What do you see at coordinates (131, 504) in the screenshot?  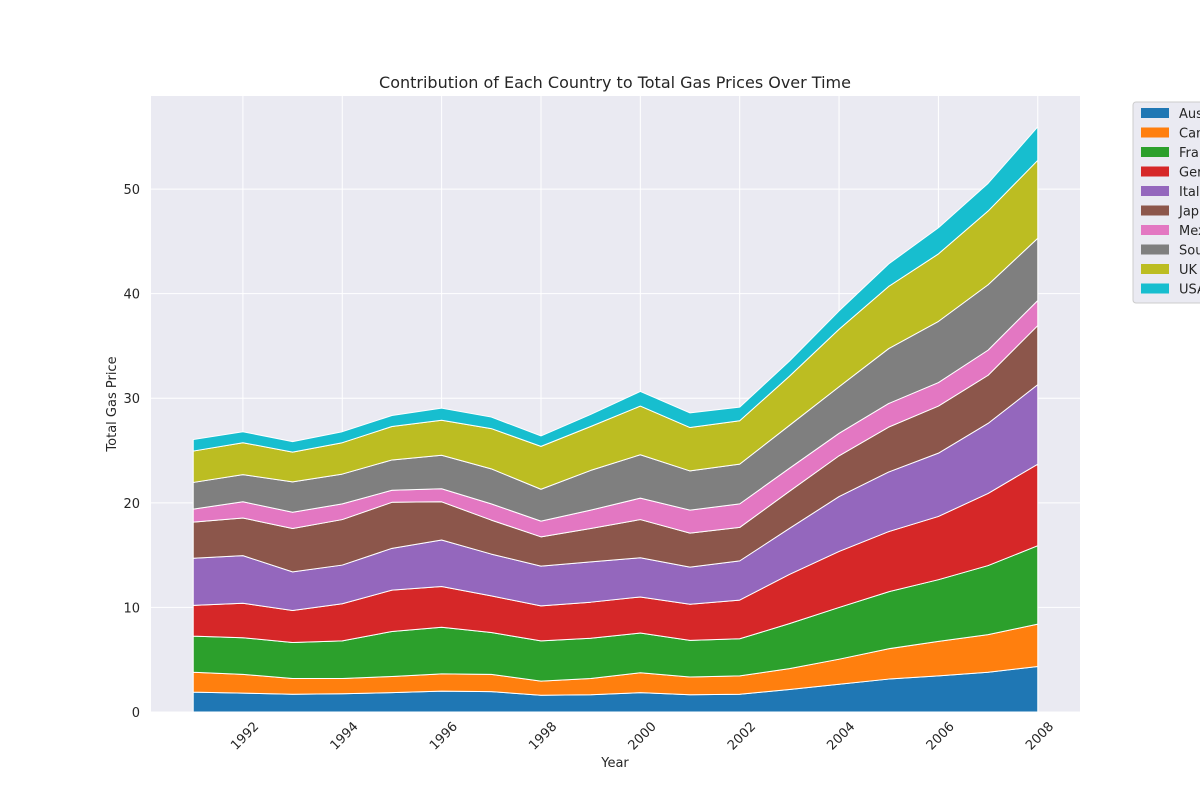 I see `y-tick-label: 20` at bounding box center [131, 504].